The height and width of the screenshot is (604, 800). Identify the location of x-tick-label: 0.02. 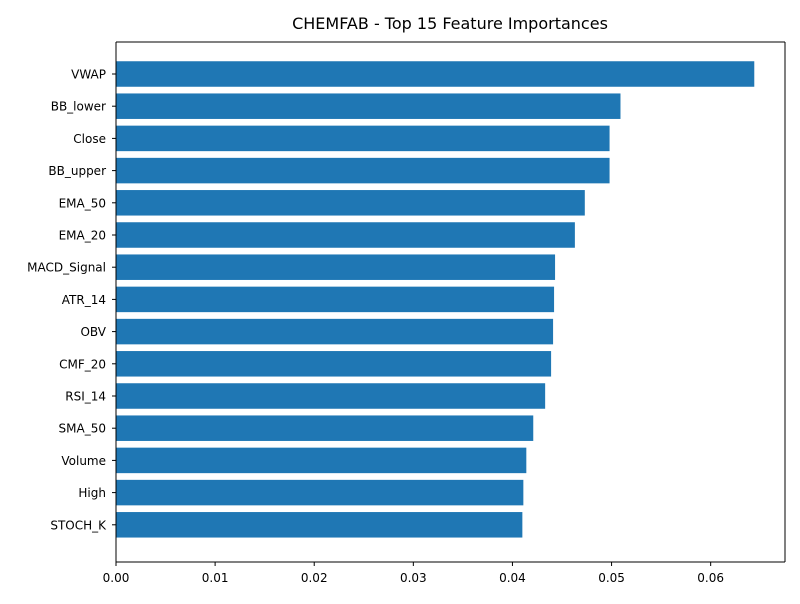
(314, 578).